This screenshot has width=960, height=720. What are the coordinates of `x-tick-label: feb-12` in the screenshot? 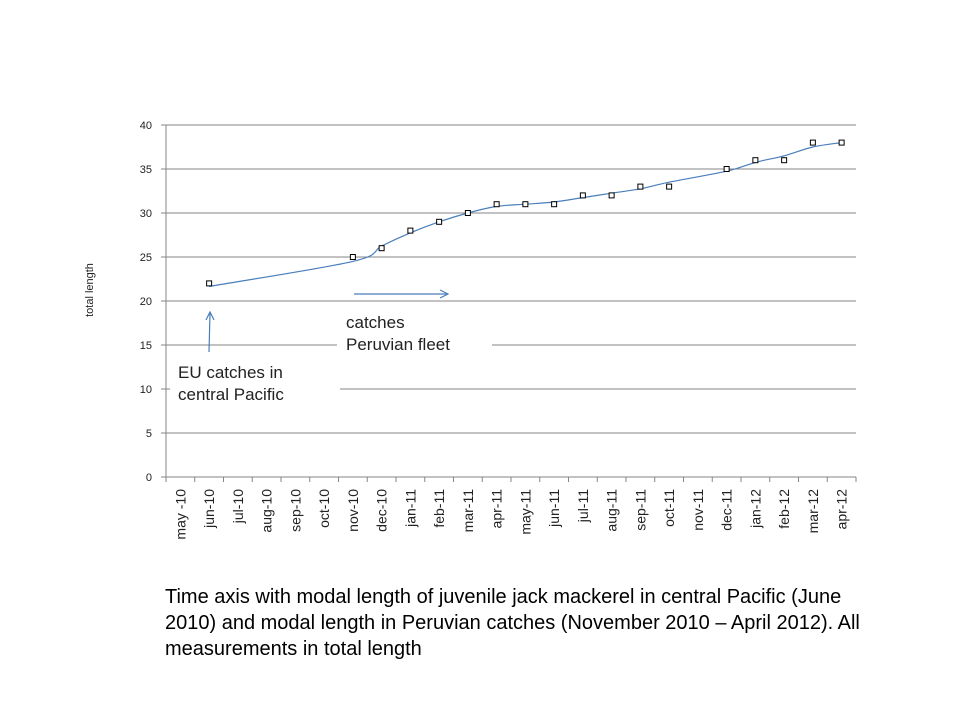 It's located at (784, 509).